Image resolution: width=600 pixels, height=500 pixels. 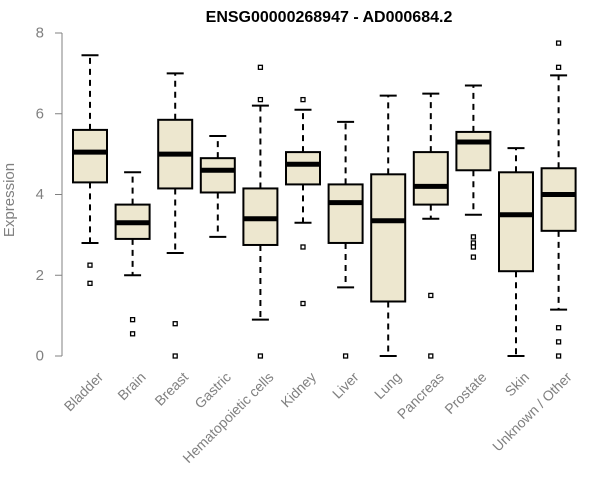 What do you see at coordinates (40, 194) in the screenshot?
I see `y-tick-label: 4` at bounding box center [40, 194].